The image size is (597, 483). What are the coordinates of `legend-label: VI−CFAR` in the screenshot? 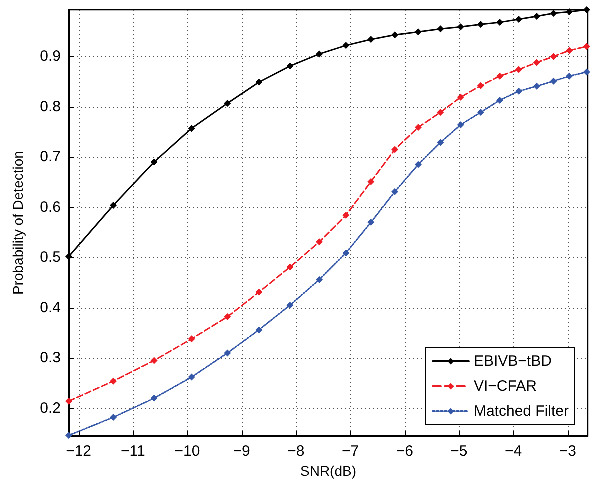 It's located at (506, 386).